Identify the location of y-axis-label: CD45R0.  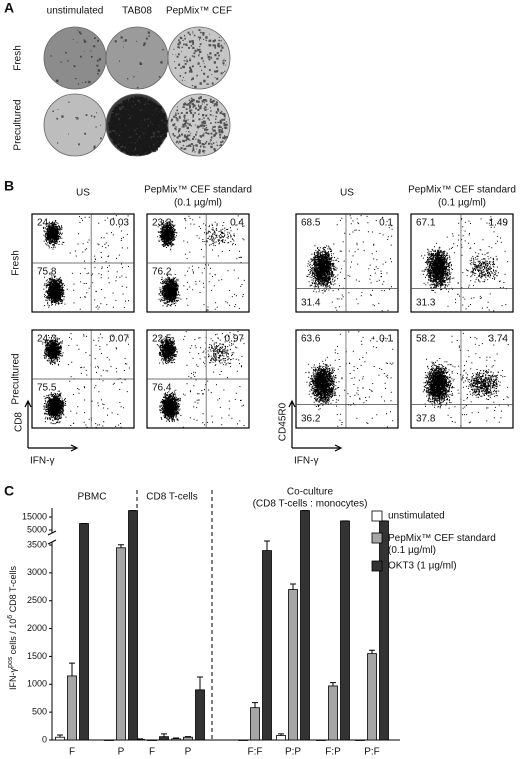
(283, 421).